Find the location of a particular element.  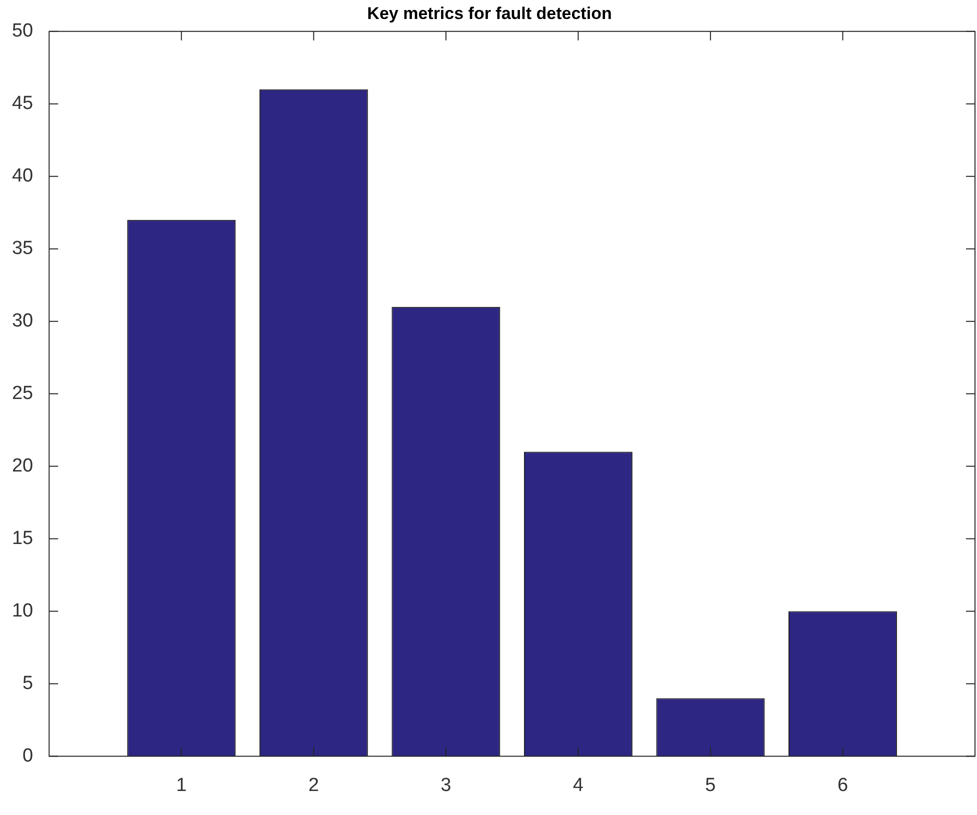

y-tick-label: 25 is located at coordinates (23, 393).